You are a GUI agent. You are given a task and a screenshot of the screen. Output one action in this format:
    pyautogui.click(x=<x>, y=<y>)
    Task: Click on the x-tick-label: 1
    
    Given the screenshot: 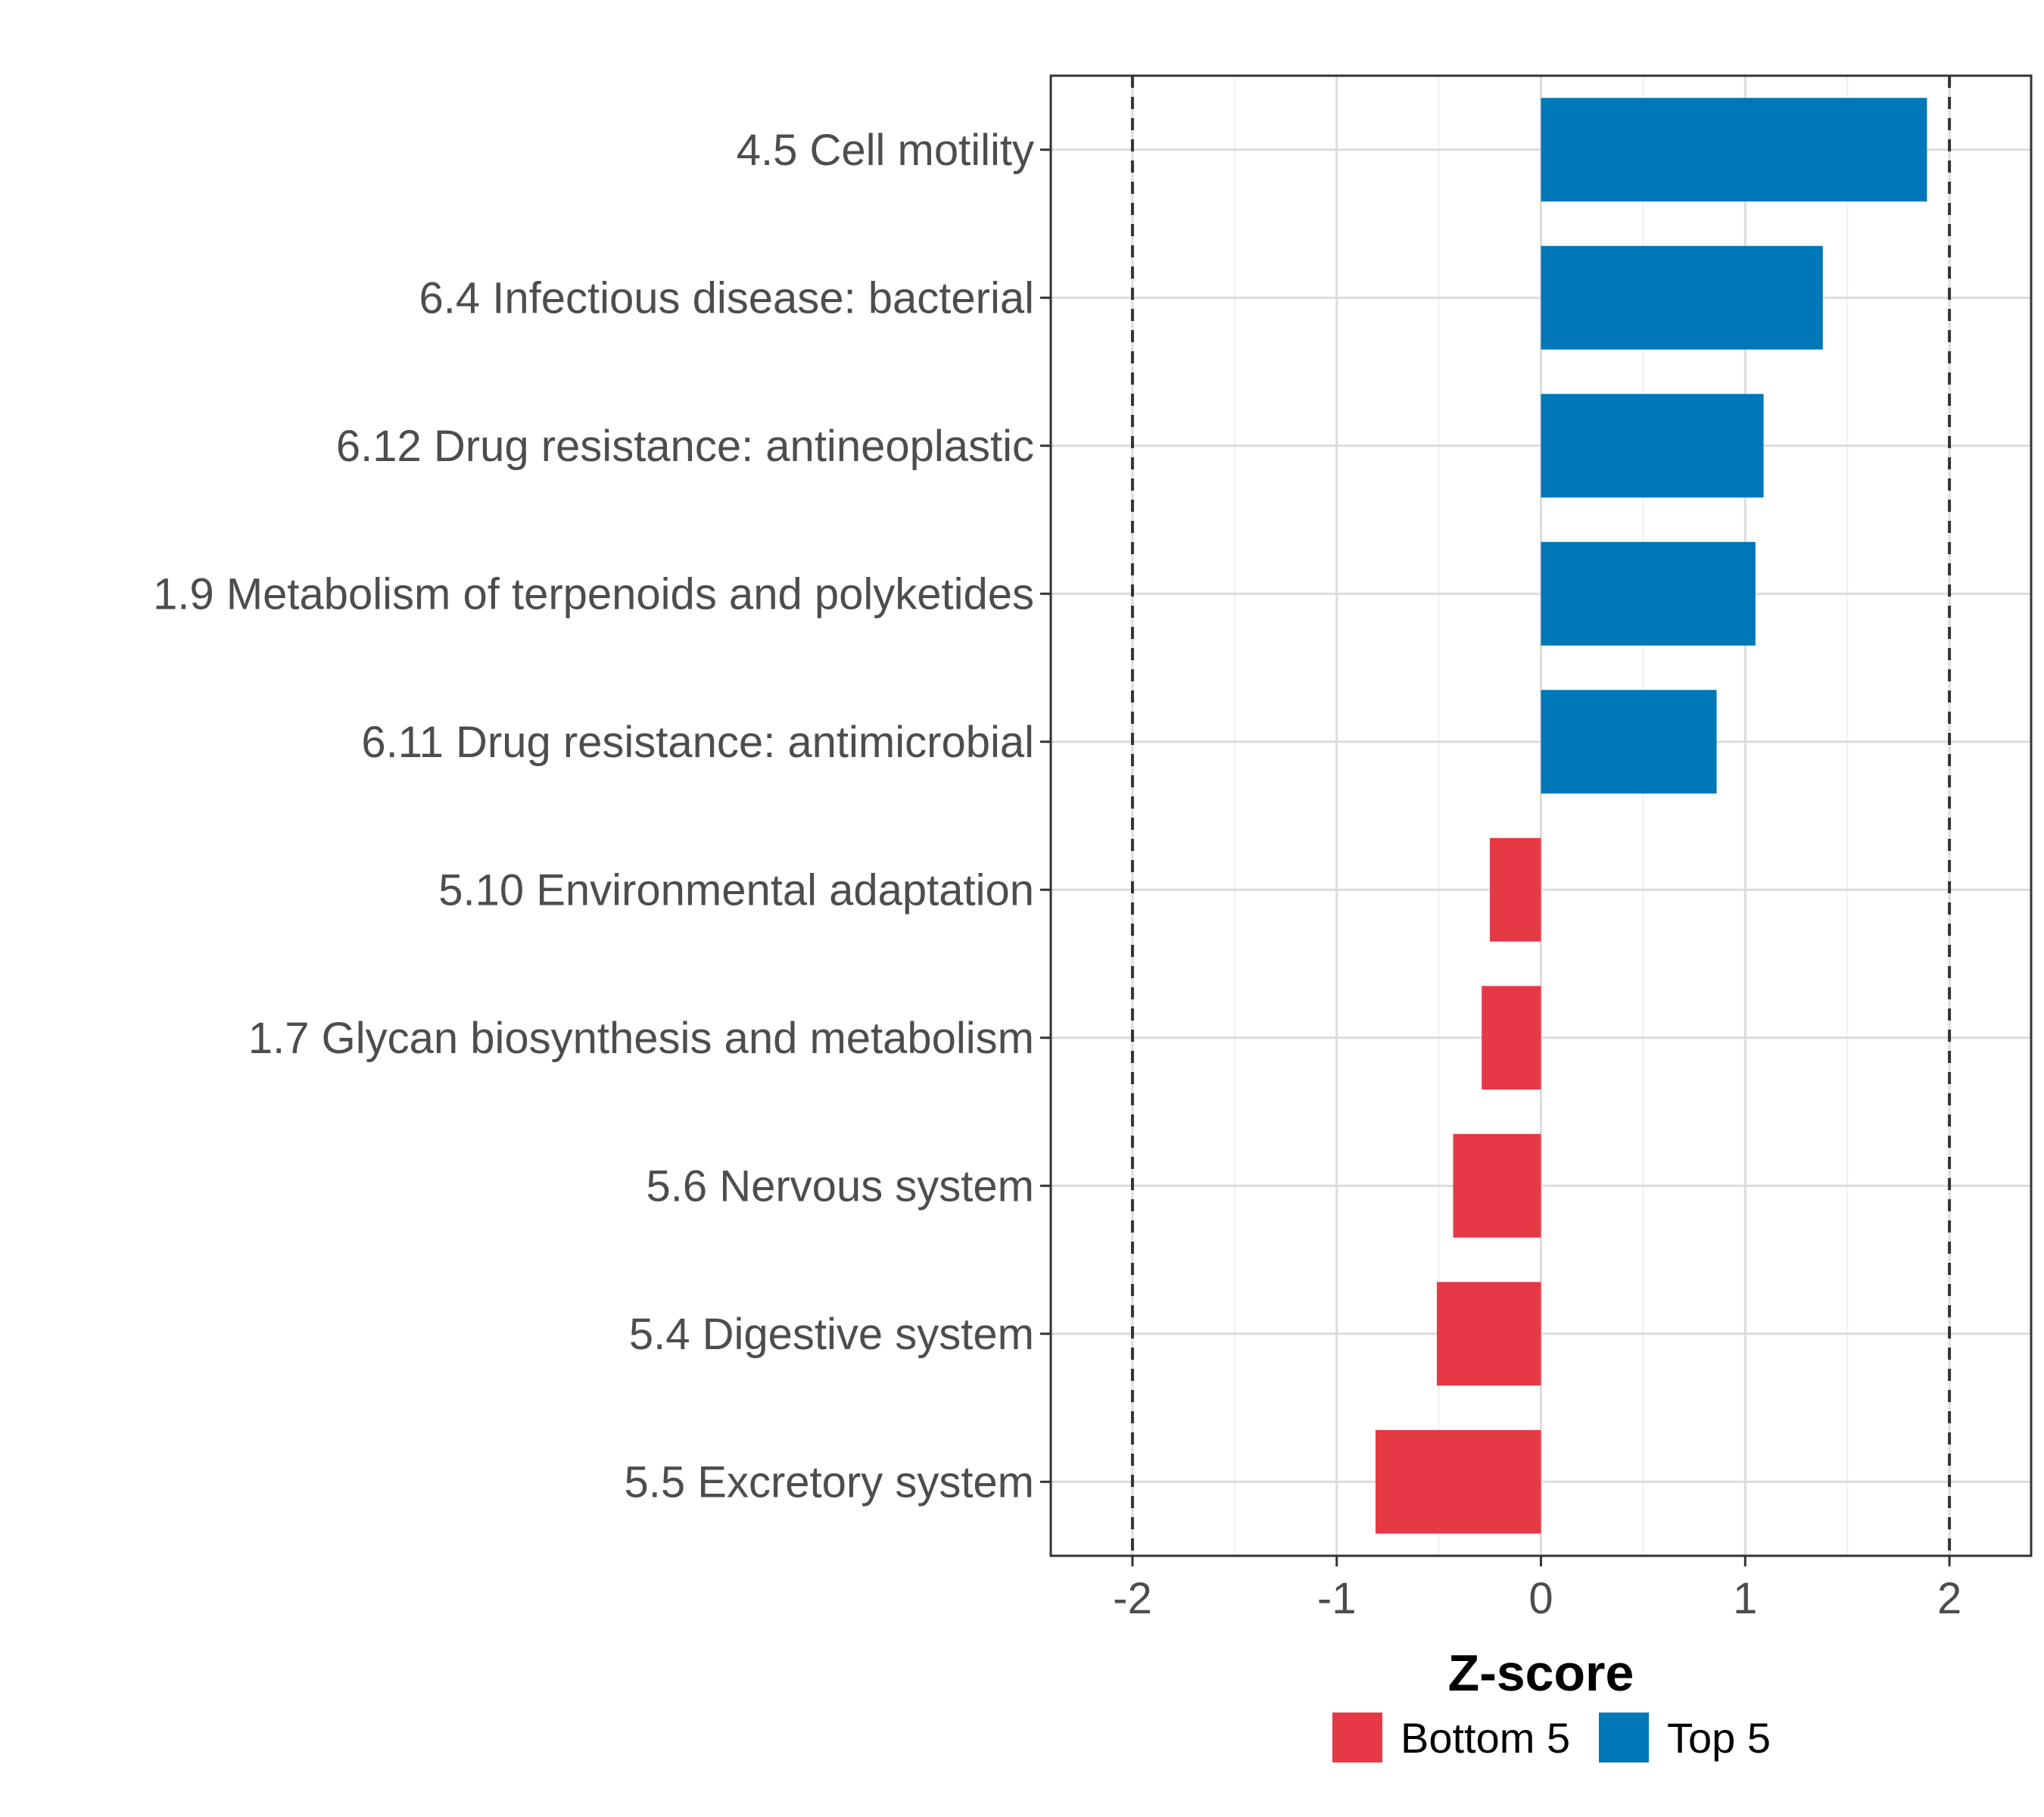 What is the action you would take?
    pyautogui.click(x=1745, y=1599)
    